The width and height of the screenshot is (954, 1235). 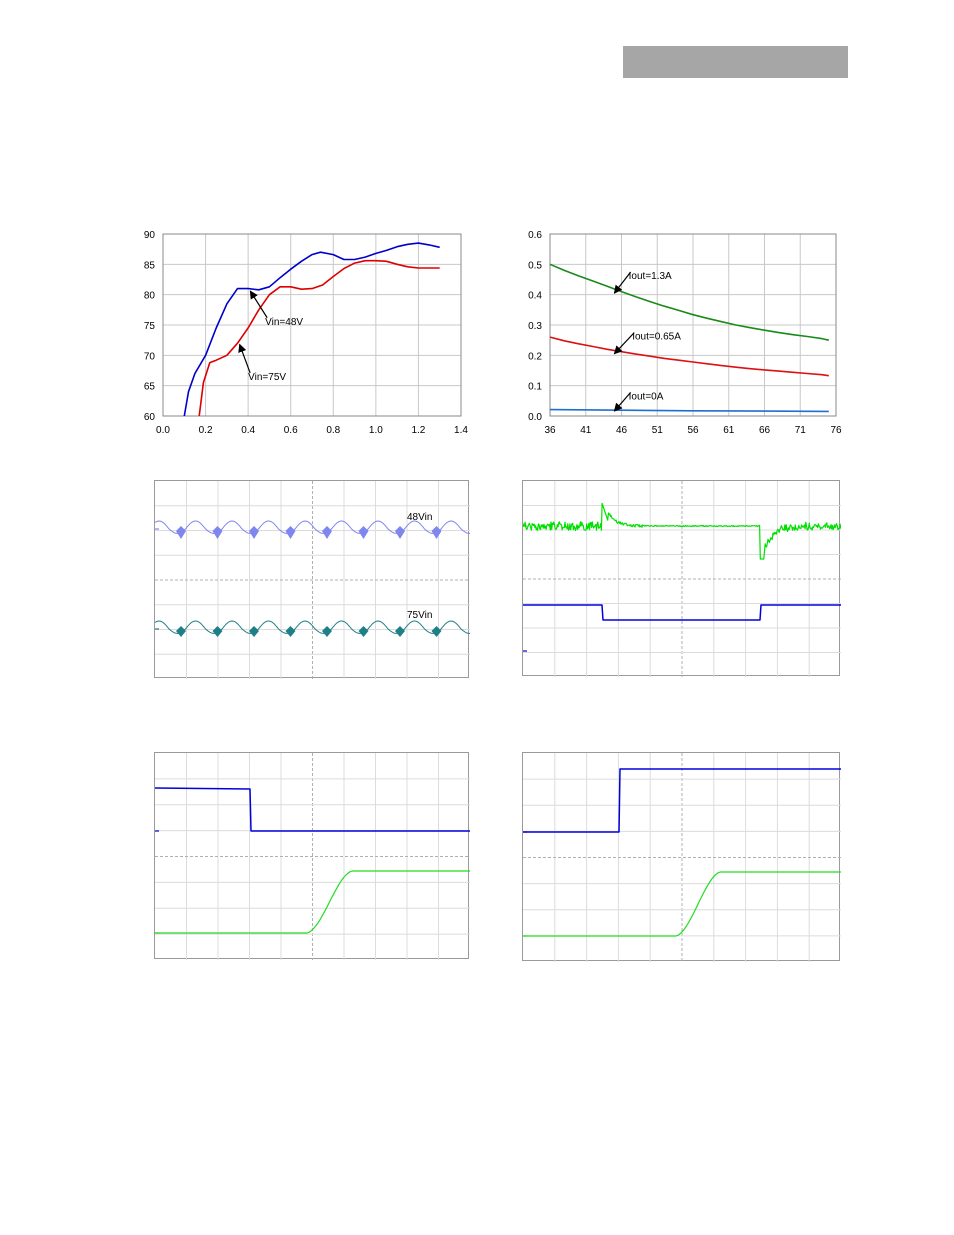 I want to click on scope-ripple: 48Vin 75Vin, so click(x=311, y=579).